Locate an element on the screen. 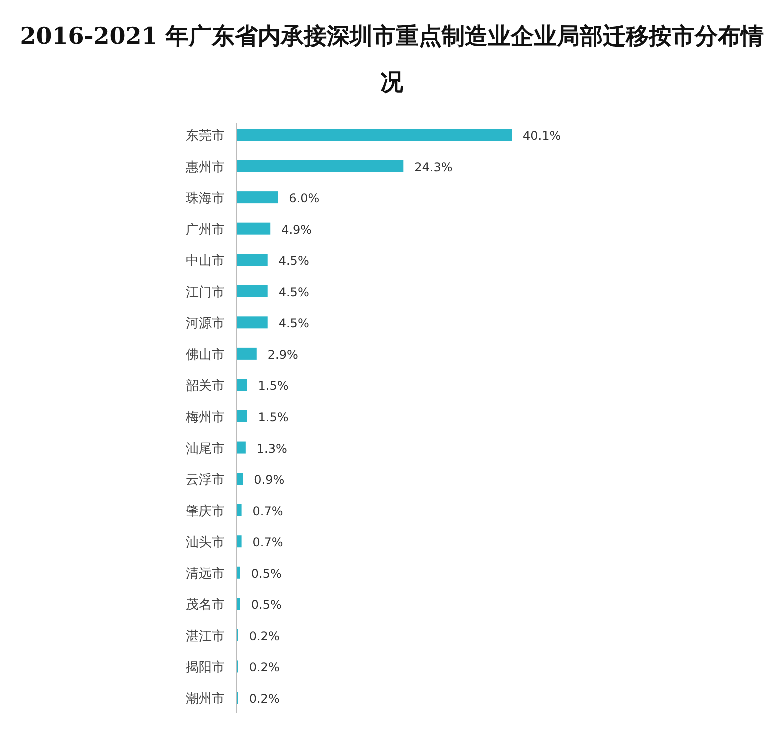 The width and height of the screenshot is (784, 740). y-tick-label: 湛江市 is located at coordinates (205, 636).